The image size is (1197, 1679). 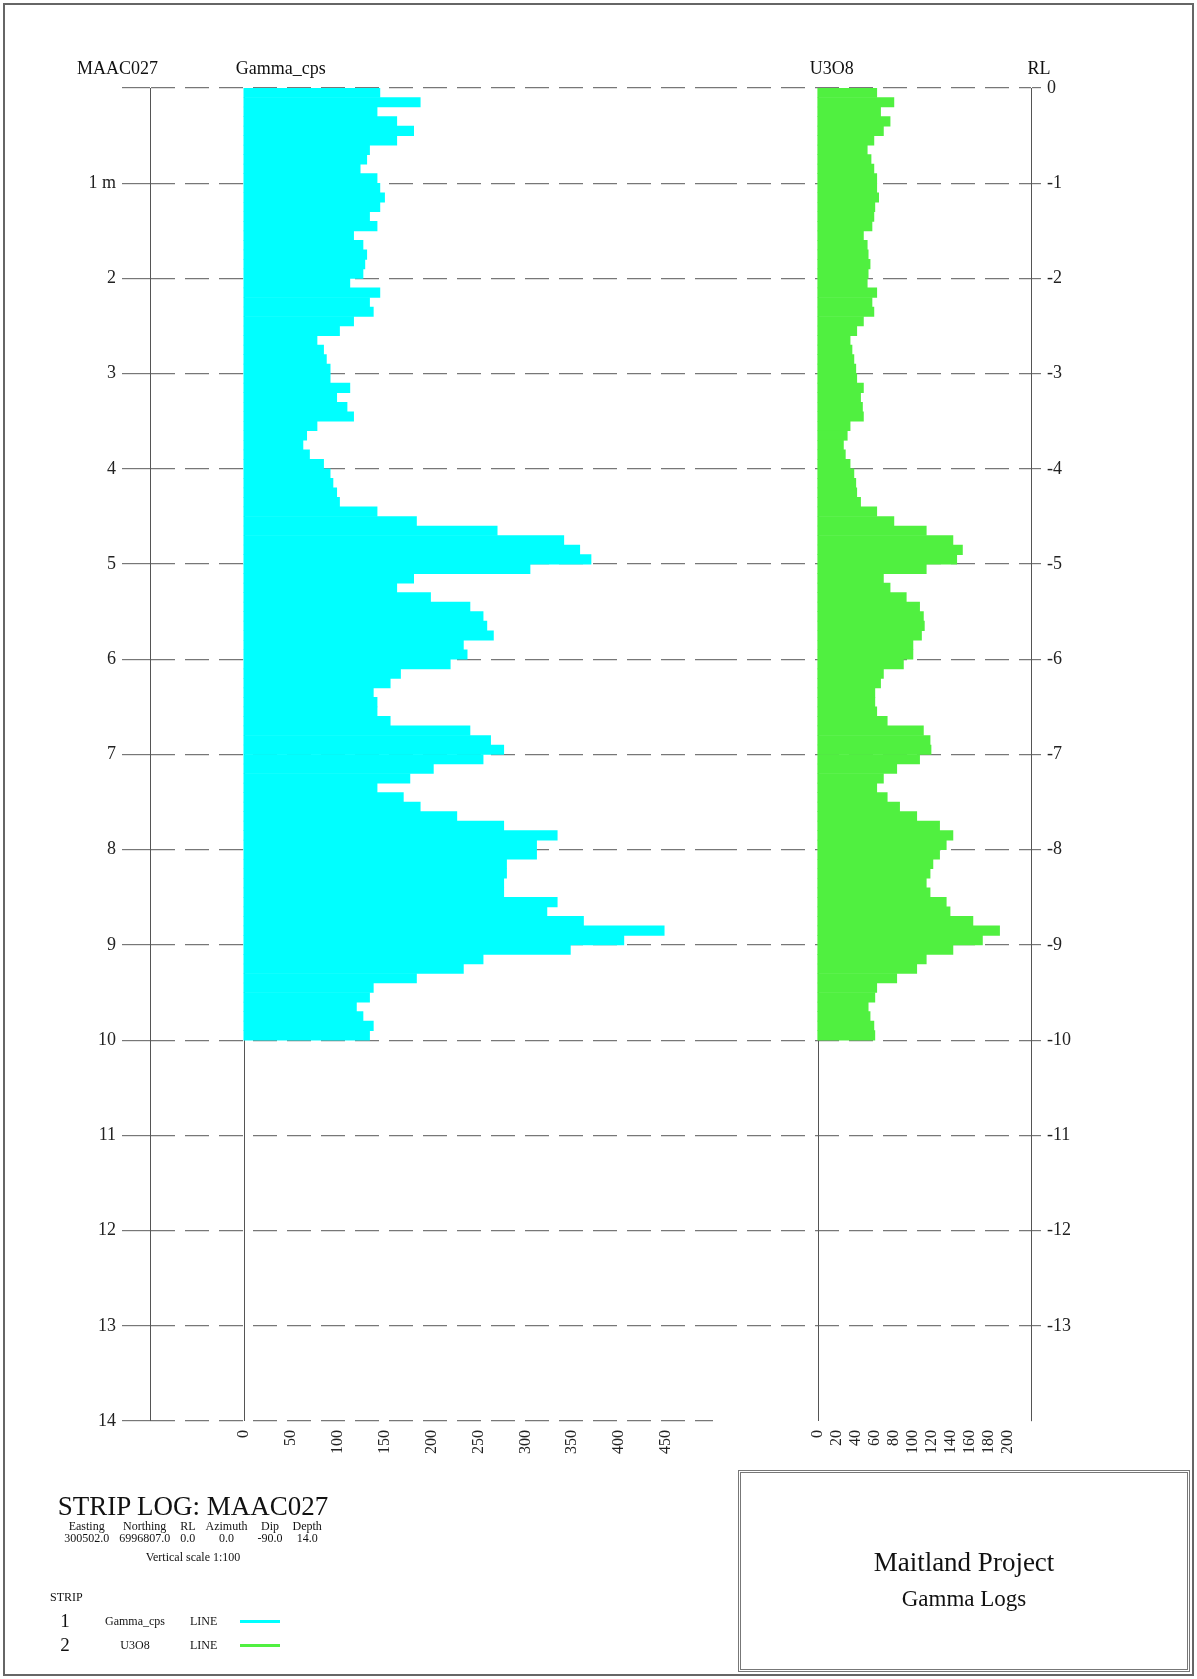 What do you see at coordinates (874, 1438) in the screenshot?
I see `x-tick-label: 60` at bounding box center [874, 1438].